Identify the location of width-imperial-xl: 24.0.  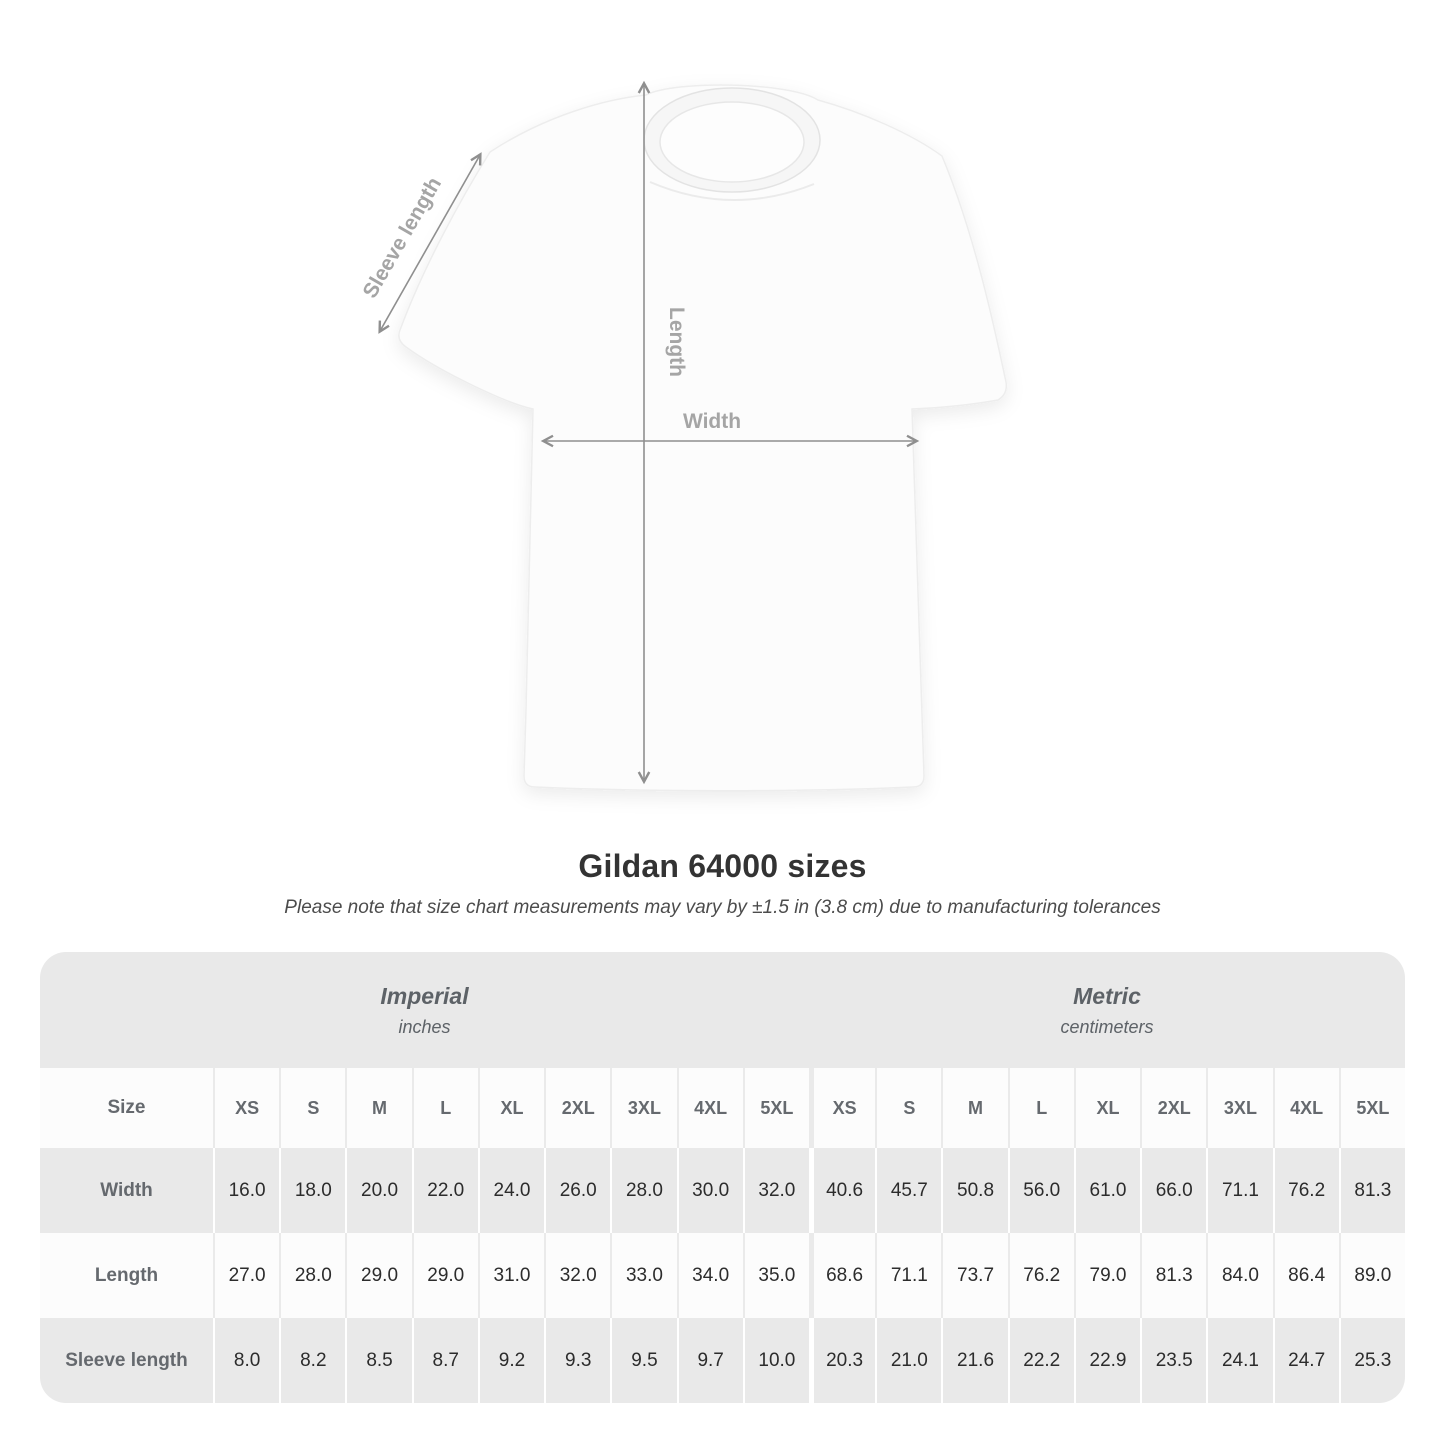
(510, 1190).